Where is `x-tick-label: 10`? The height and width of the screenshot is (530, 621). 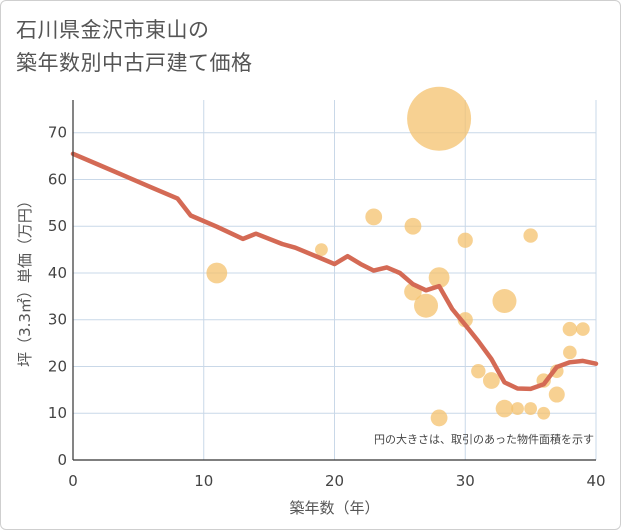
x-tick-label: 10 is located at coordinates (203, 481).